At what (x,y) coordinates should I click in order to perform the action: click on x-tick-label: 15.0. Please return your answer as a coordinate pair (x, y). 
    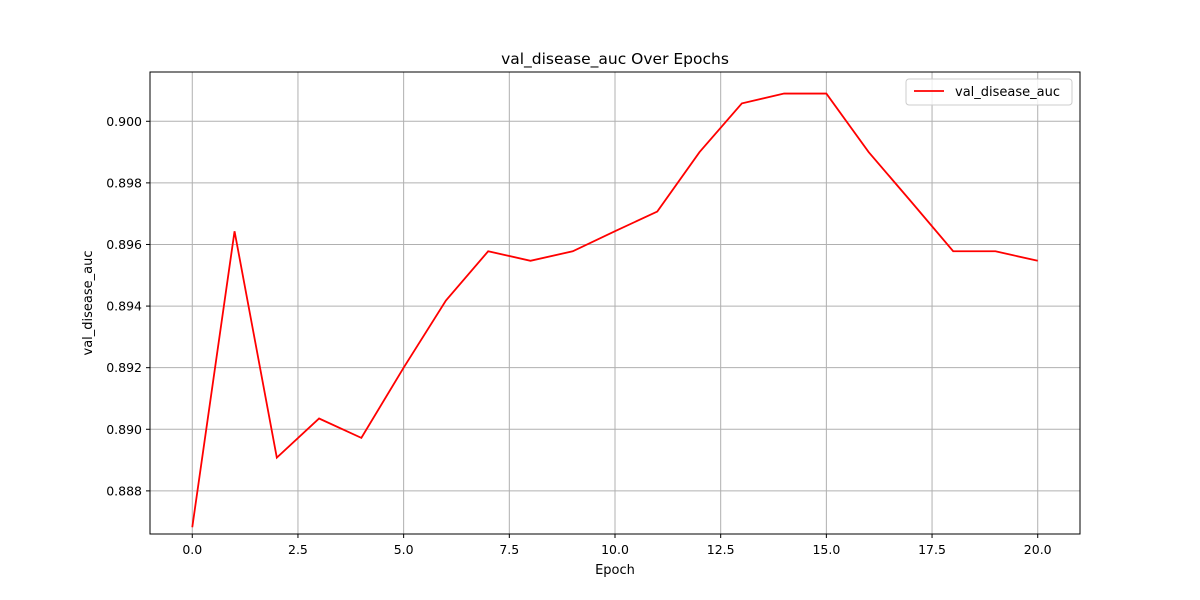
    Looking at the image, I should click on (826, 549).